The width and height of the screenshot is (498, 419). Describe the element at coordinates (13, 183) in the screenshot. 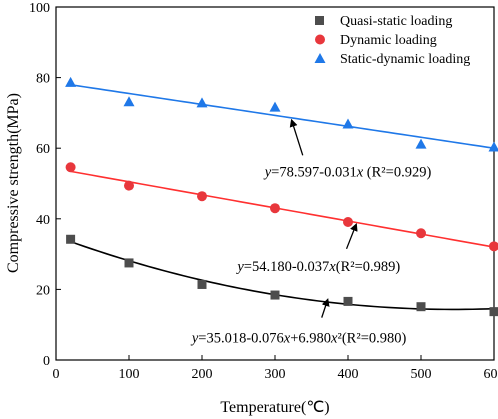

I see `y-axis-title: Compressive strength(MPa)` at that location.